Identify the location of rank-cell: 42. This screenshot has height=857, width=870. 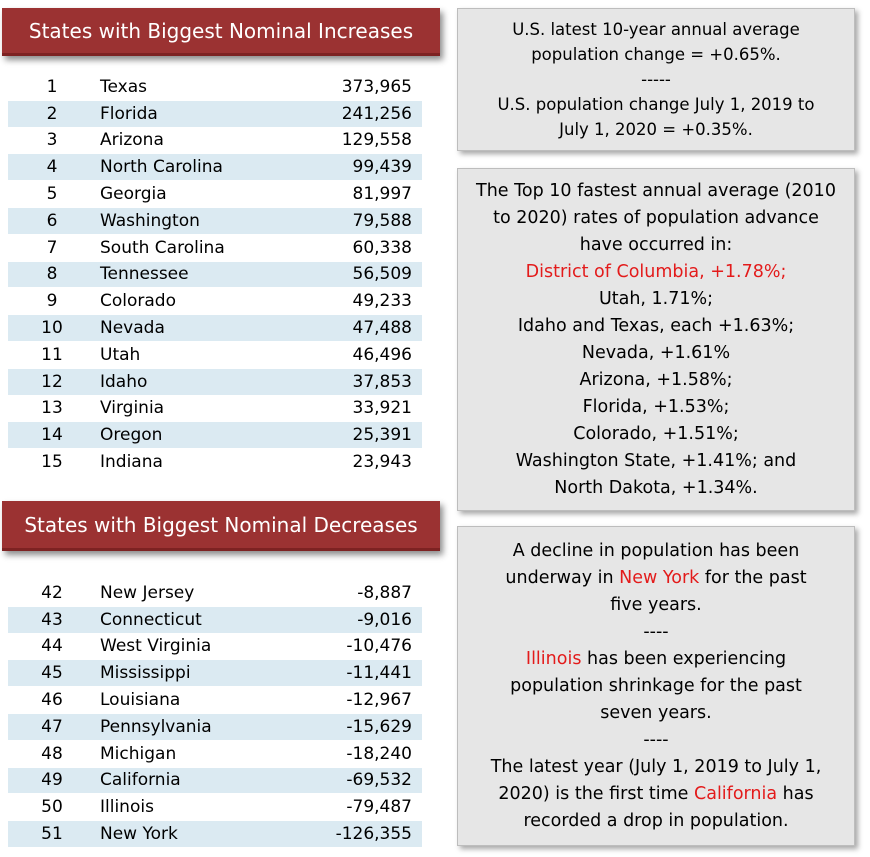
(52, 592).